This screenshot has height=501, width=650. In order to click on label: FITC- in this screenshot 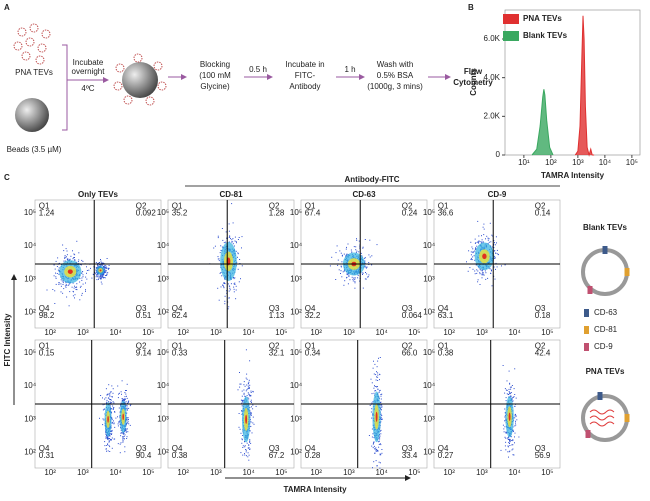, I will do `click(305, 75)`.